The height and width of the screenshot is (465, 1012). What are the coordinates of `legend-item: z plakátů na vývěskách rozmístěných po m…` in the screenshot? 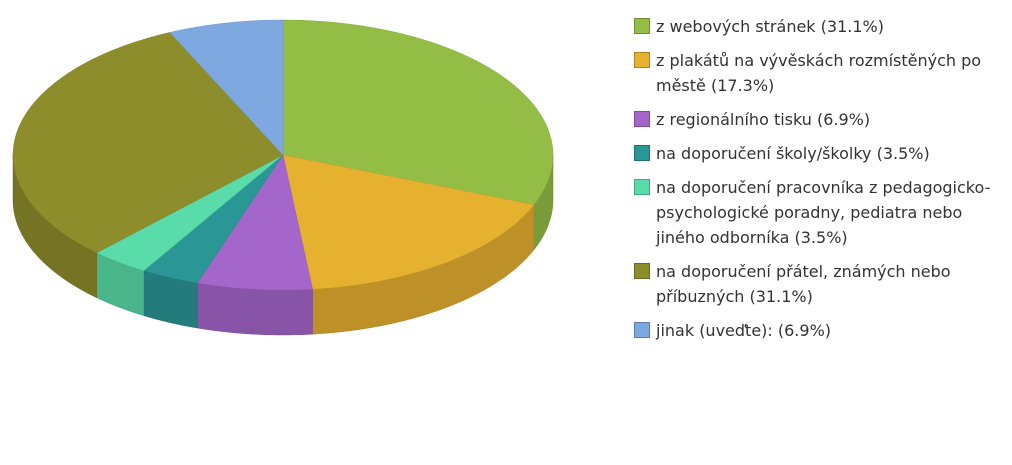 It's located at (820, 73).